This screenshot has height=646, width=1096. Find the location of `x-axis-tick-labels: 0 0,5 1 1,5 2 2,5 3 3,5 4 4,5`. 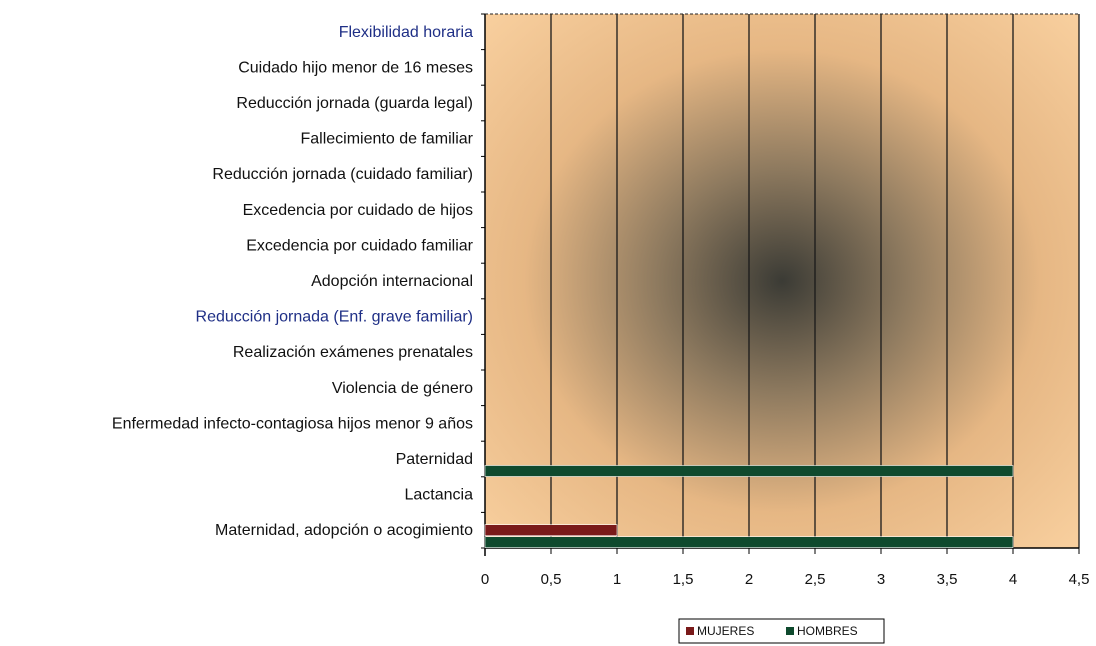

x-axis-tick-labels: 0 0,5 1 1,5 2 2,5 3 3,5 4 4,5 is located at coordinates (785, 568).